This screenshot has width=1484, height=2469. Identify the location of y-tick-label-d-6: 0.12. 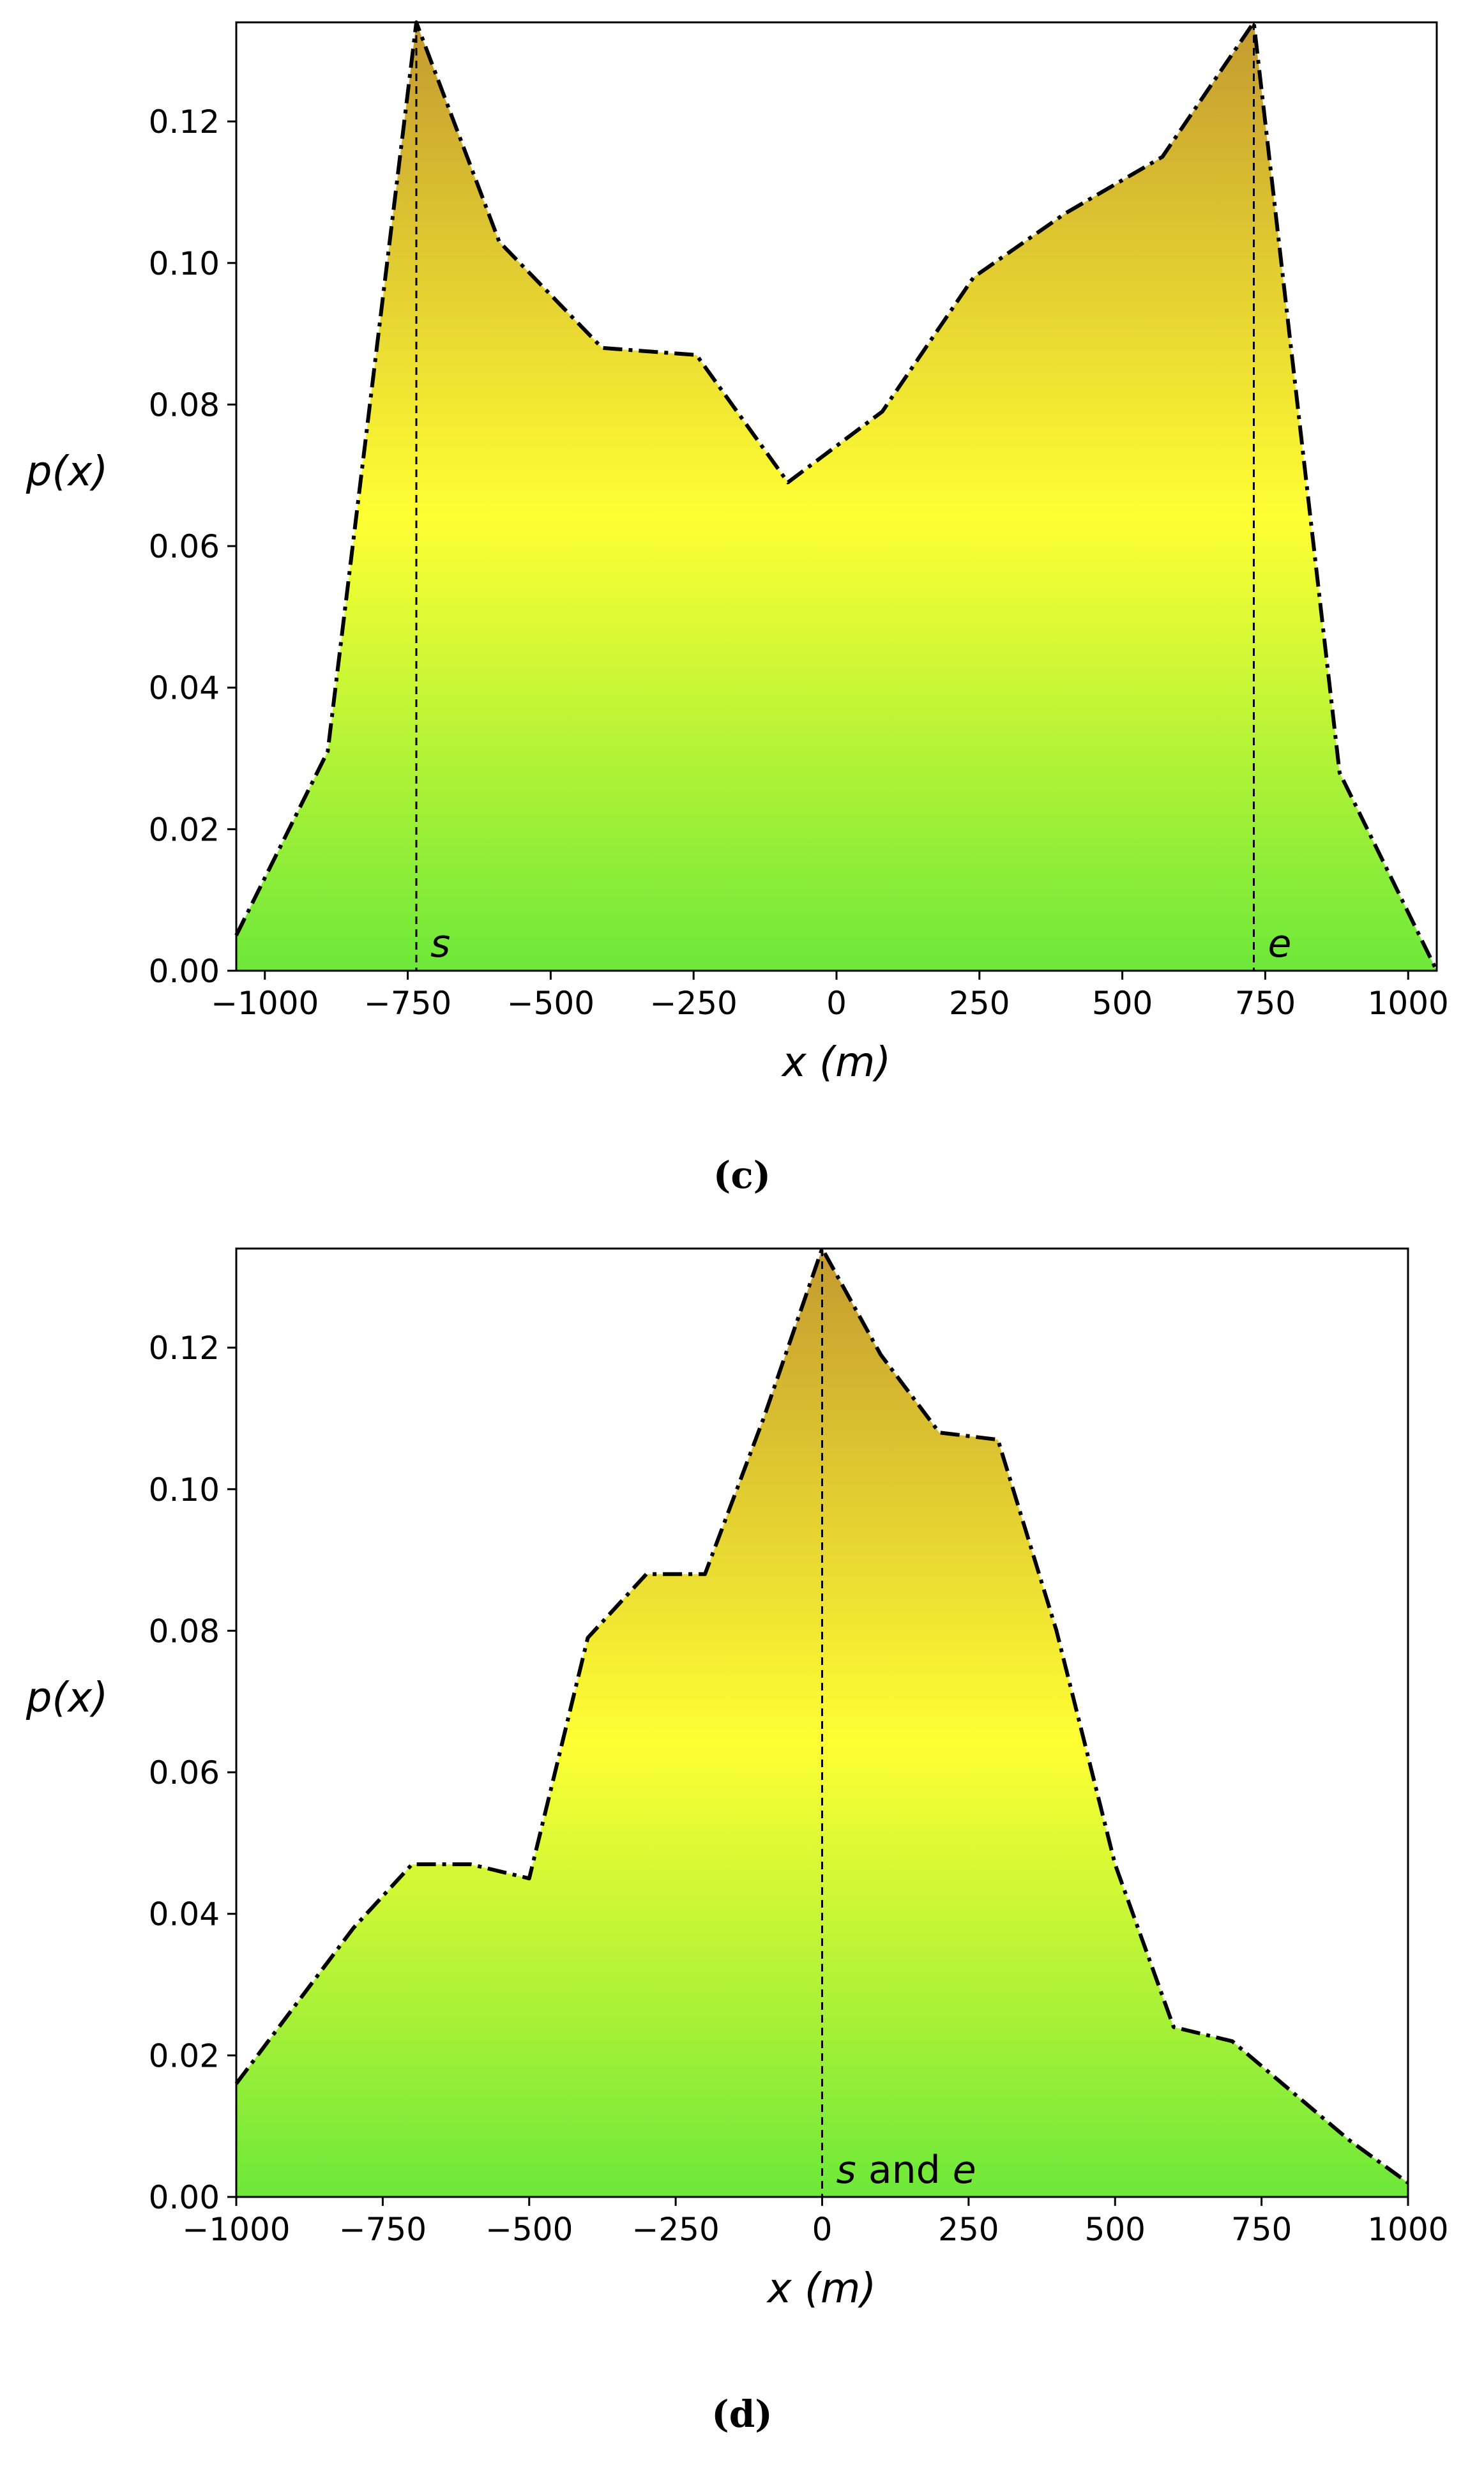
(184, 1349).